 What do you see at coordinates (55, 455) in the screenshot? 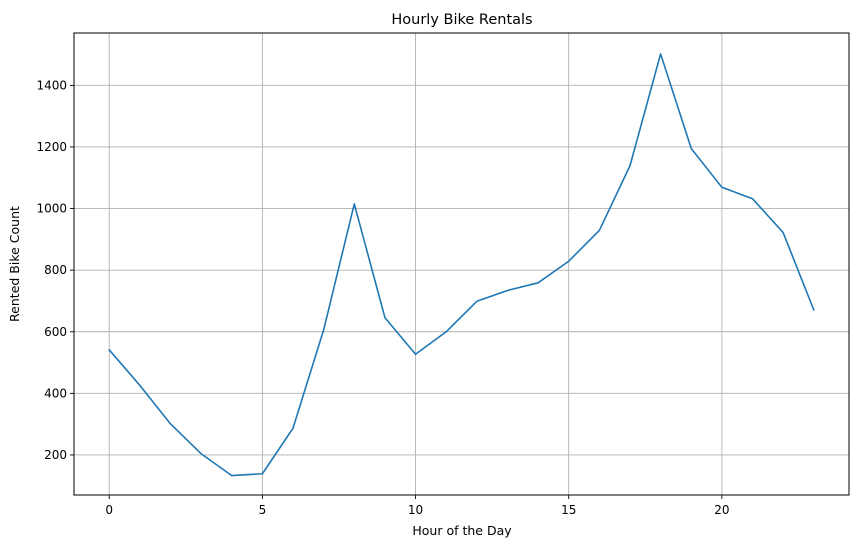
I see `y-tick-label: 200` at bounding box center [55, 455].